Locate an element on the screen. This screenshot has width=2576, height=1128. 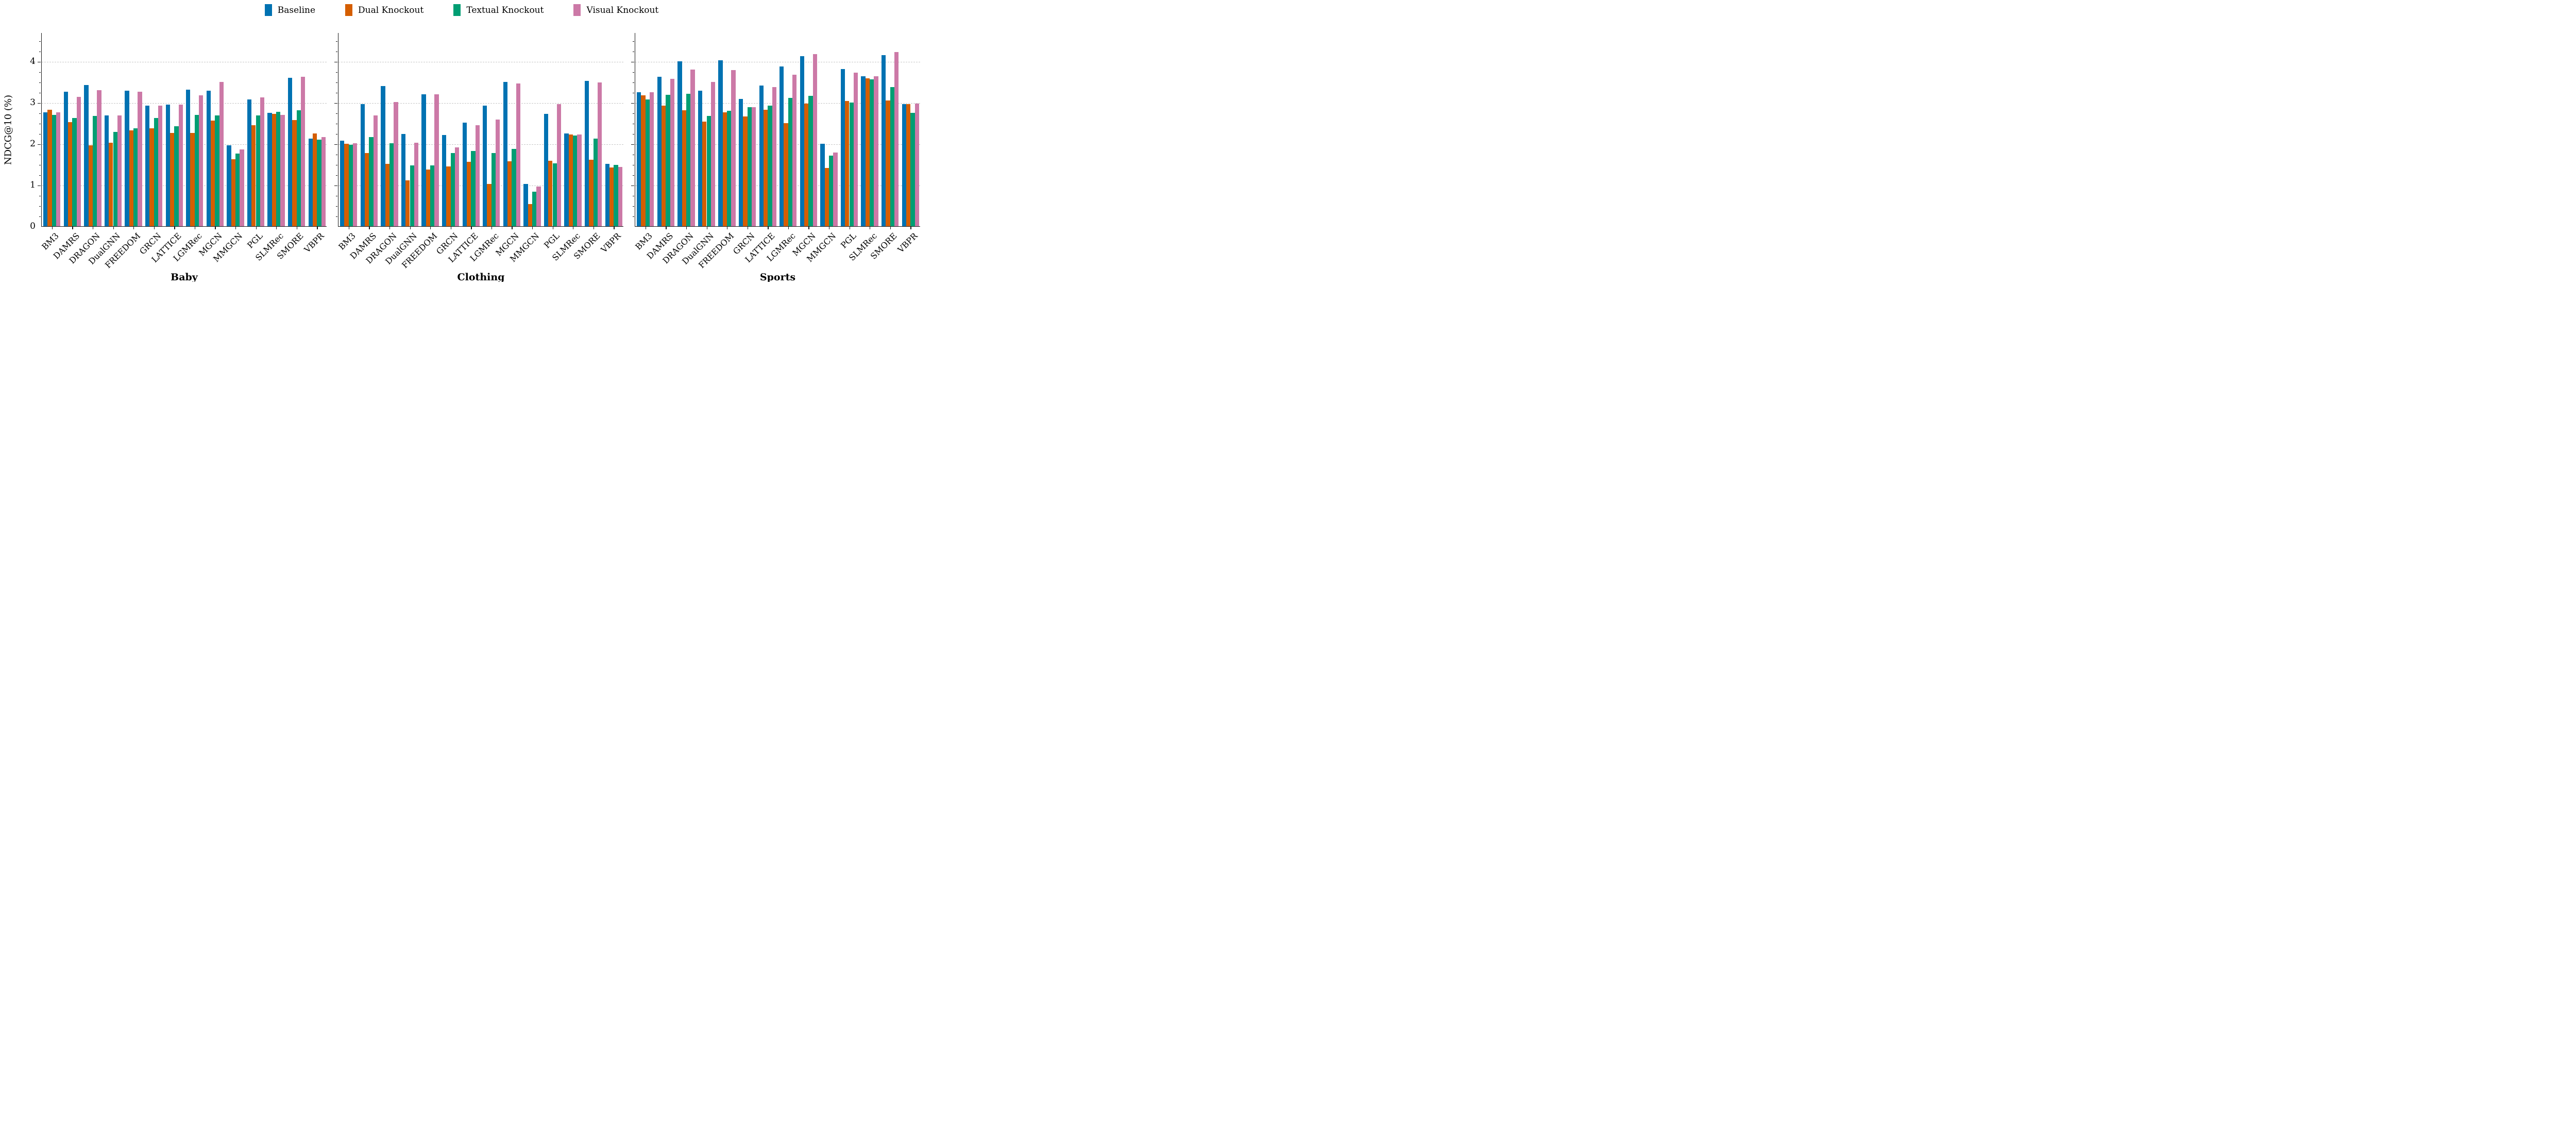
bar-sports-SMORE-visual-knockout is located at coordinates (896, 139).